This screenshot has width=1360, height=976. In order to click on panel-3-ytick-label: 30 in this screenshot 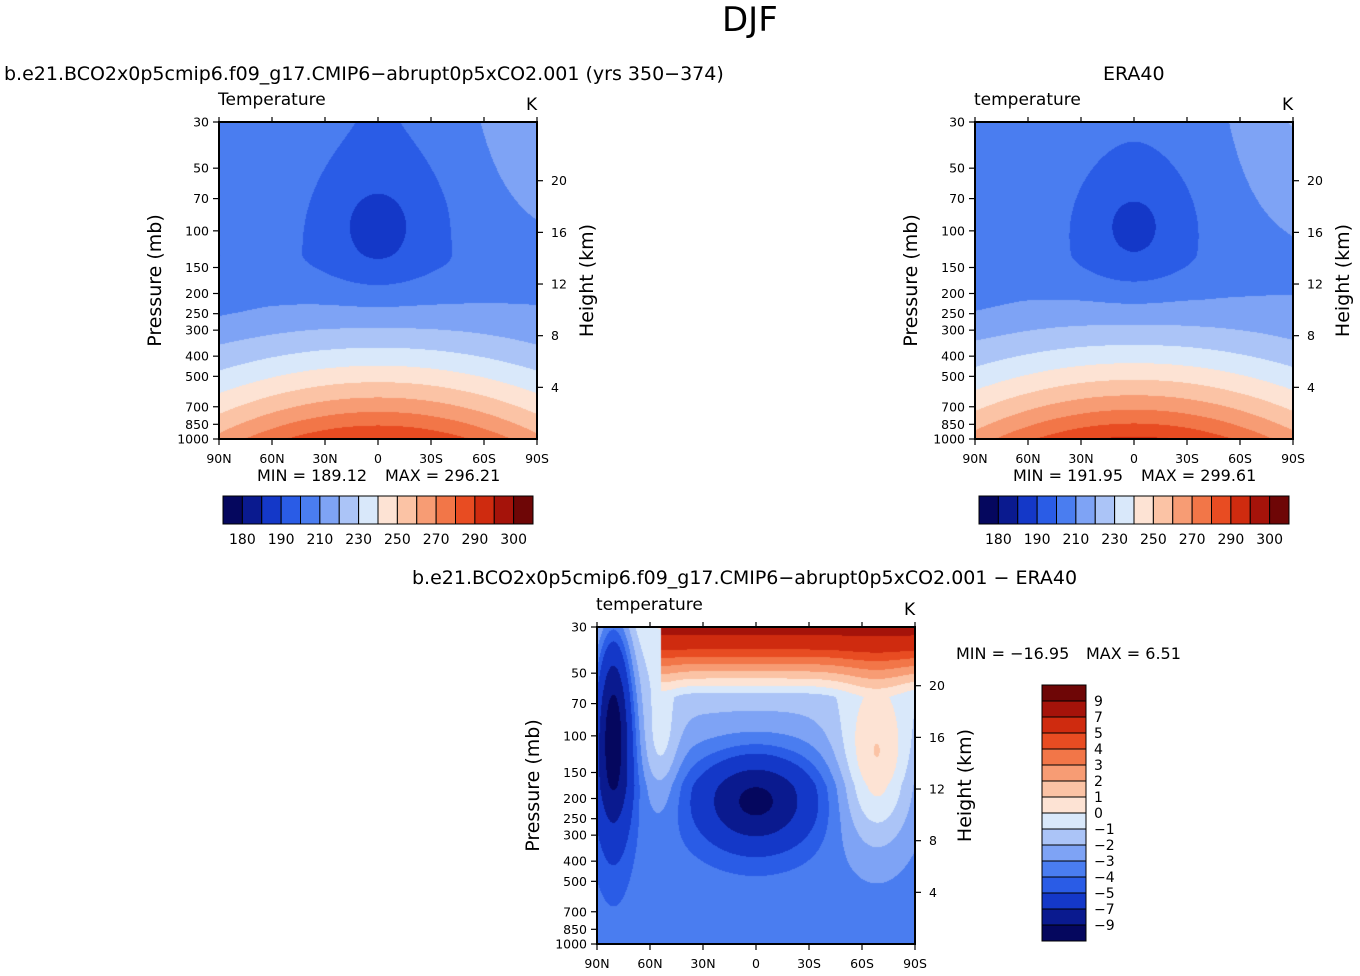, I will do `click(579, 627)`.